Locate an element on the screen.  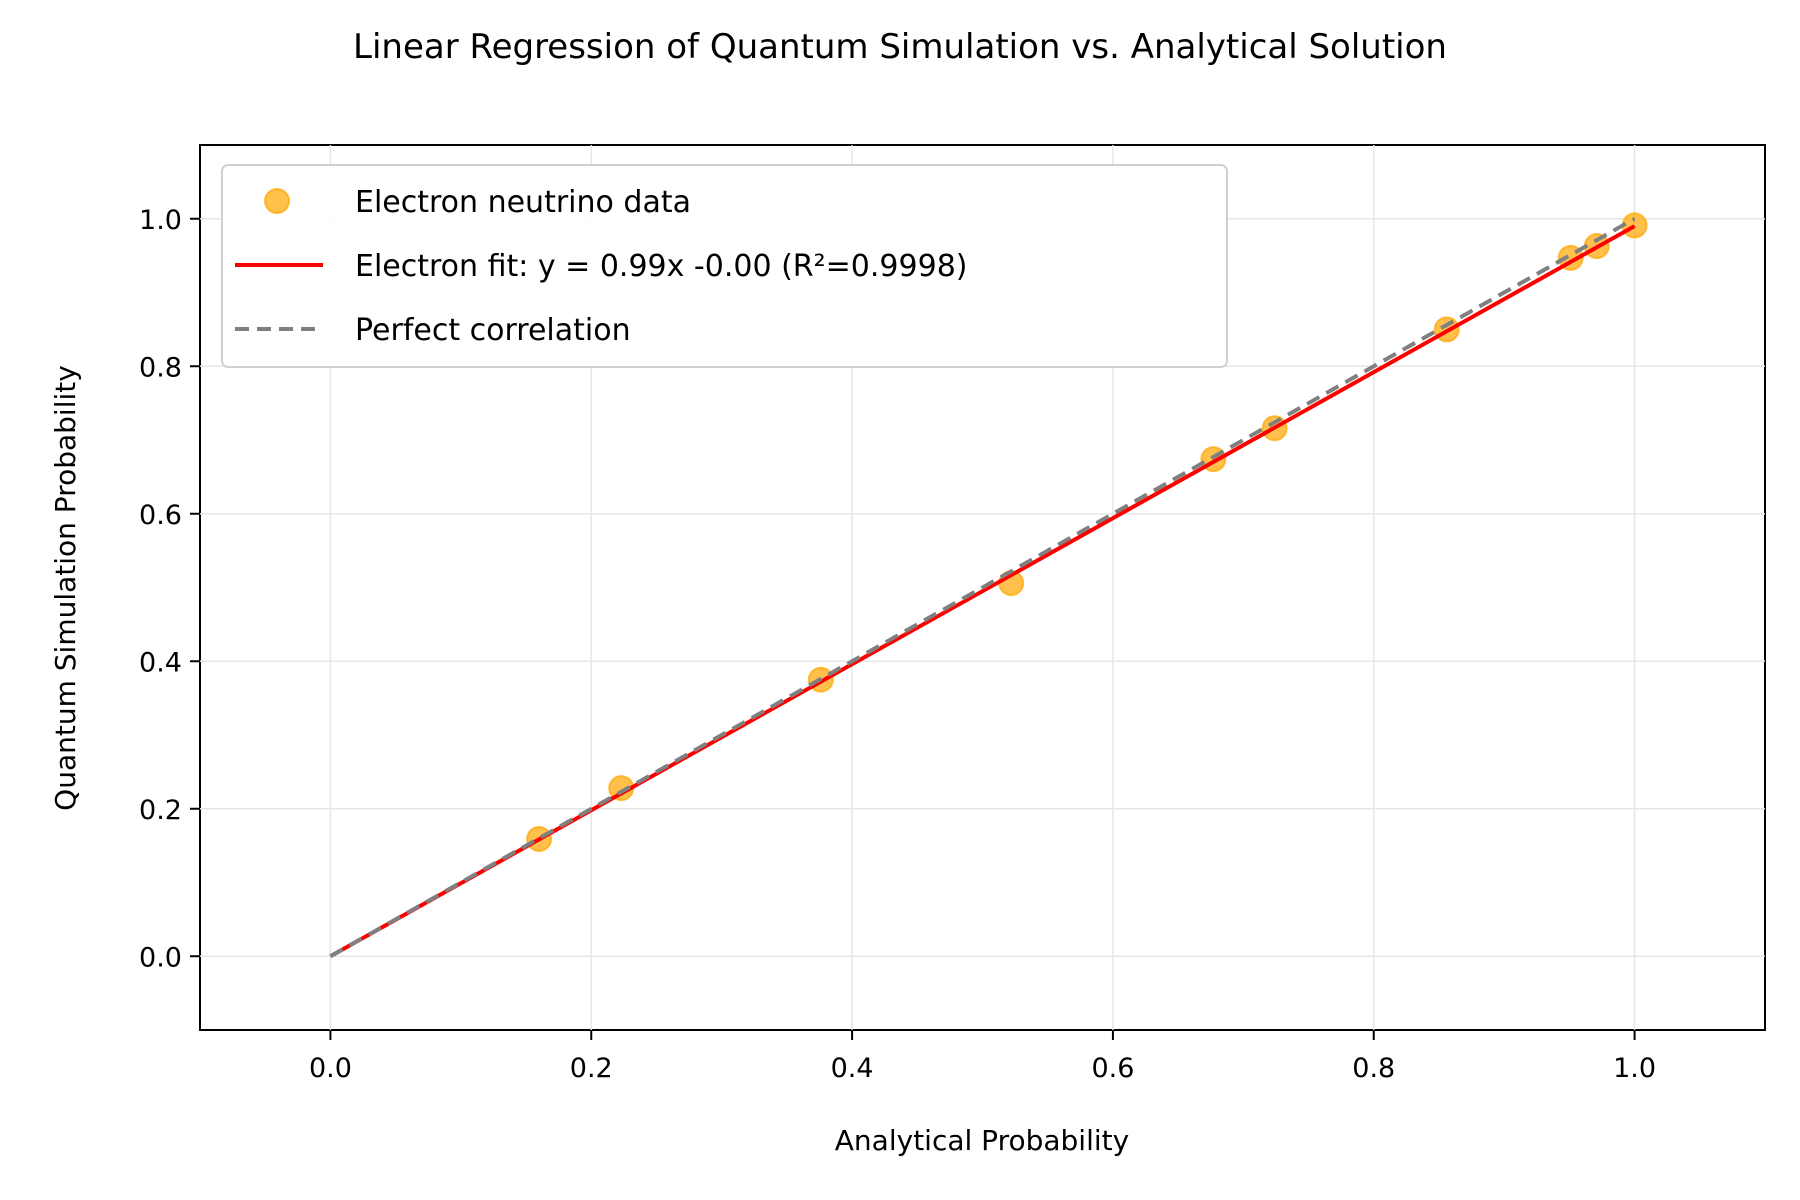
legend-item-data: Electron neutrino data is located at coordinates (477, 202).